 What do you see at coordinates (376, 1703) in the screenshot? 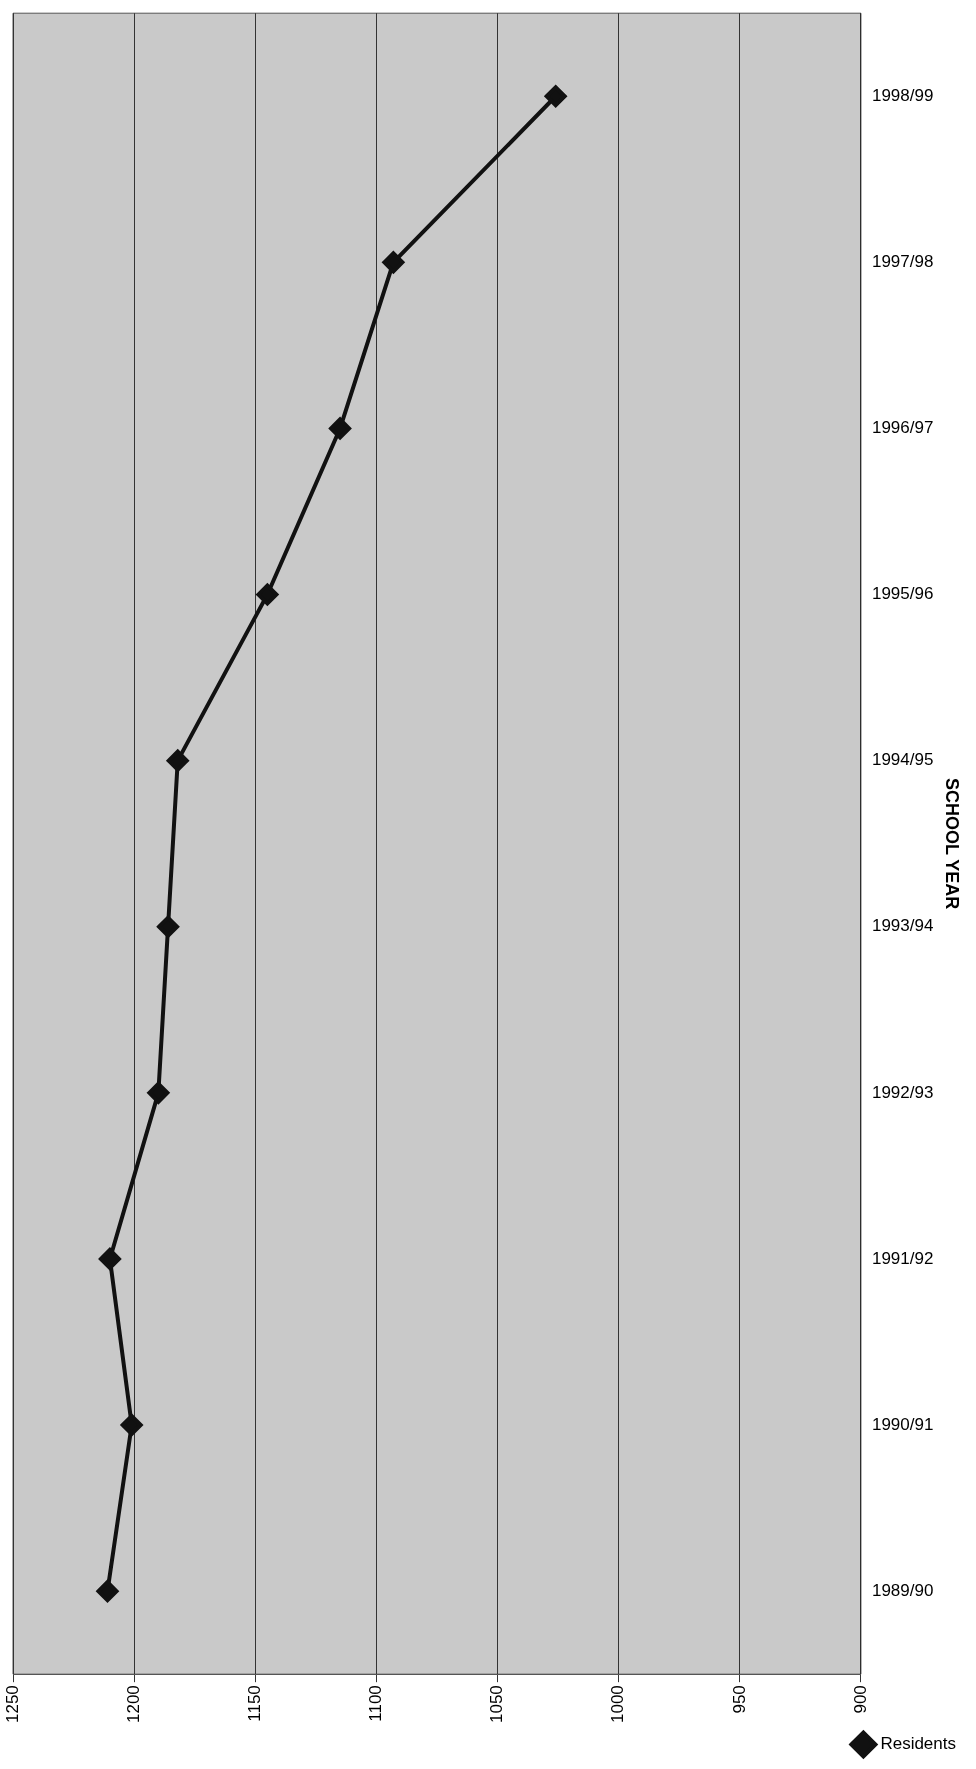
I see `x-tick-label: 1100` at bounding box center [376, 1703].